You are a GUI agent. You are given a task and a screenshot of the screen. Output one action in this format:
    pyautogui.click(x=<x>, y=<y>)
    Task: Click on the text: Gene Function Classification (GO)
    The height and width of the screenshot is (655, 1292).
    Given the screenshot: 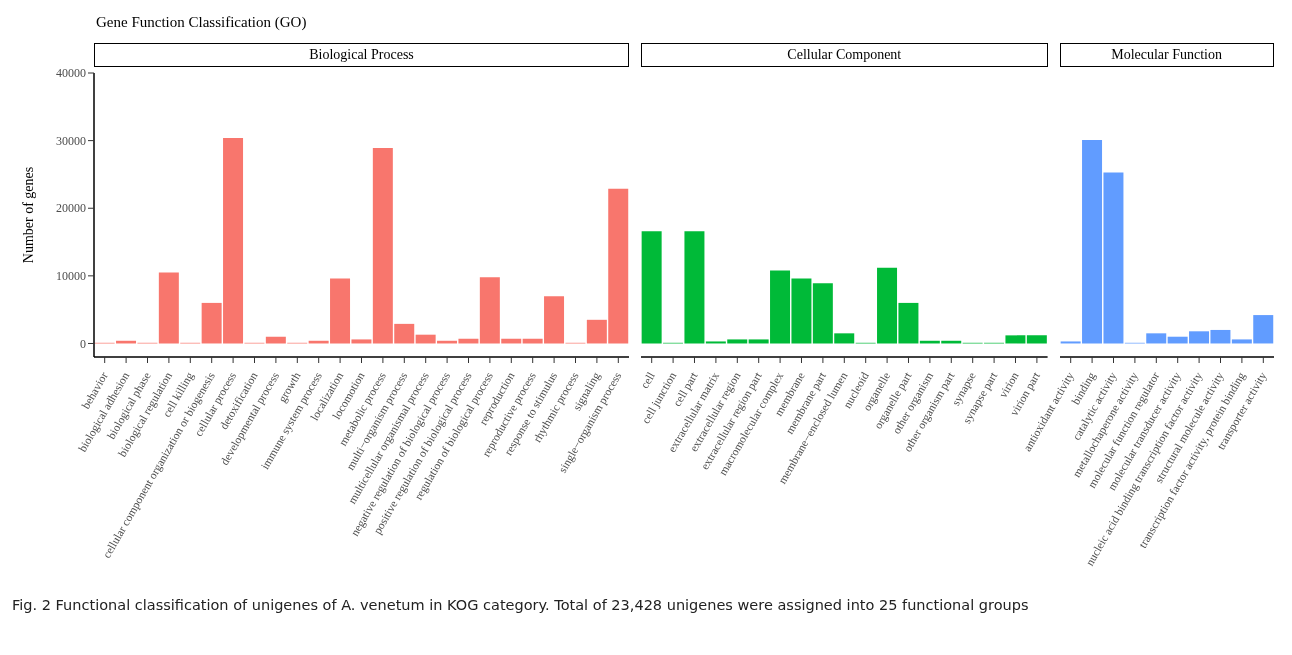 What is the action you would take?
    pyautogui.click(x=202, y=22)
    